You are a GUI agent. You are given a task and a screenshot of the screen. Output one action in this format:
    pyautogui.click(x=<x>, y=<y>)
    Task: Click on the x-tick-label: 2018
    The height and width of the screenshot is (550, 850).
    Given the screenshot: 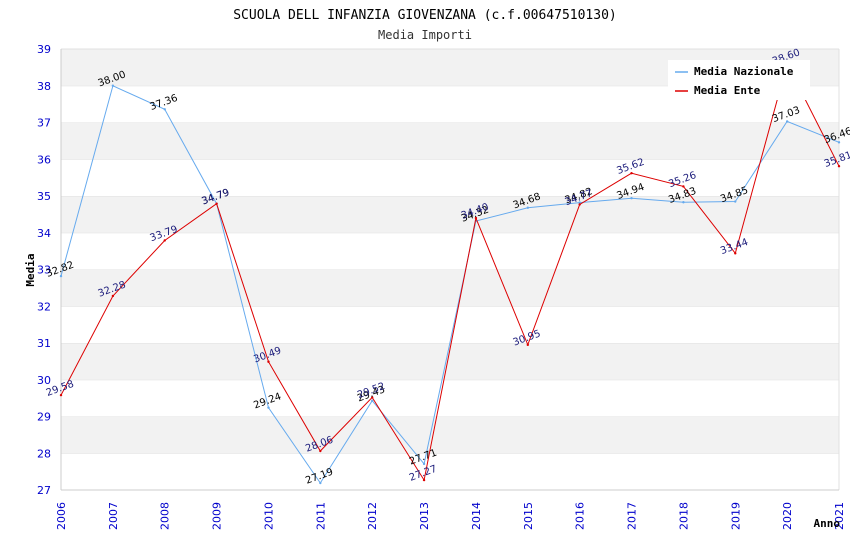 What is the action you would take?
    pyautogui.click(x=683, y=516)
    